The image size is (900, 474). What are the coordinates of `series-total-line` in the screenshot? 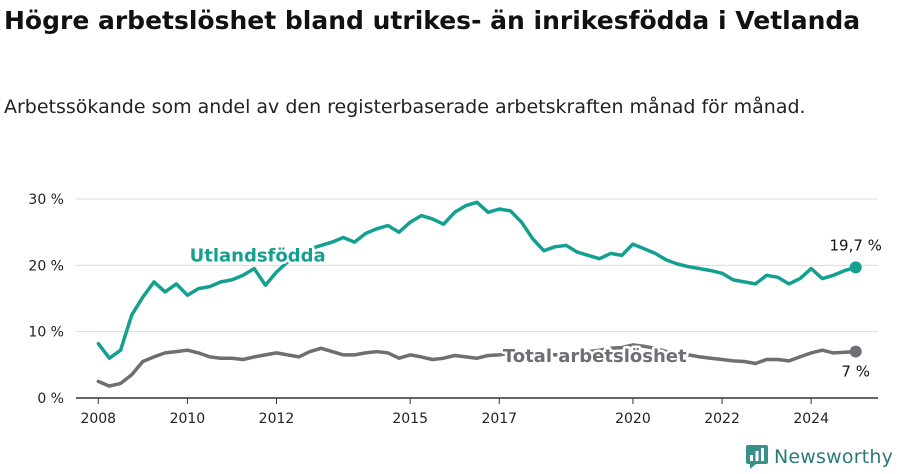 It's located at (477, 365).